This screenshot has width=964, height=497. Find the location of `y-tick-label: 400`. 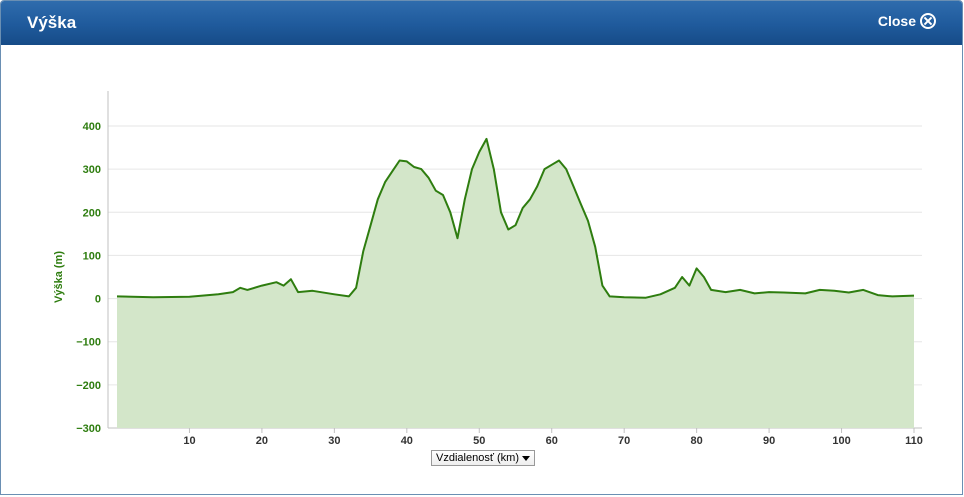

y-tick-label: 400 is located at coordinates (92, 127).